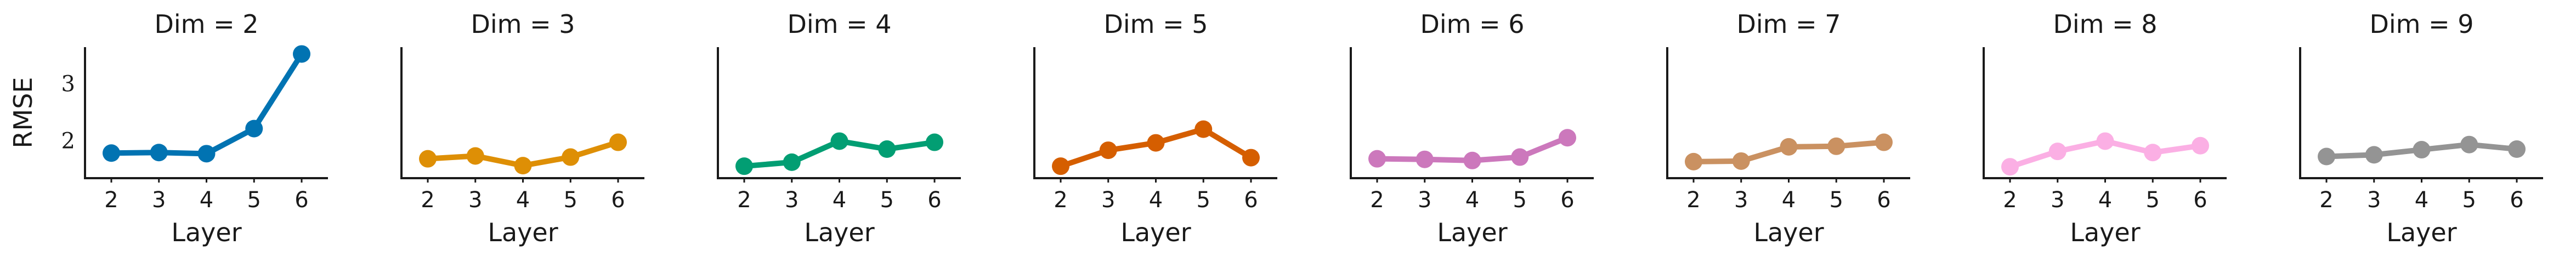  I want to click on series-line, so click(206, 104).